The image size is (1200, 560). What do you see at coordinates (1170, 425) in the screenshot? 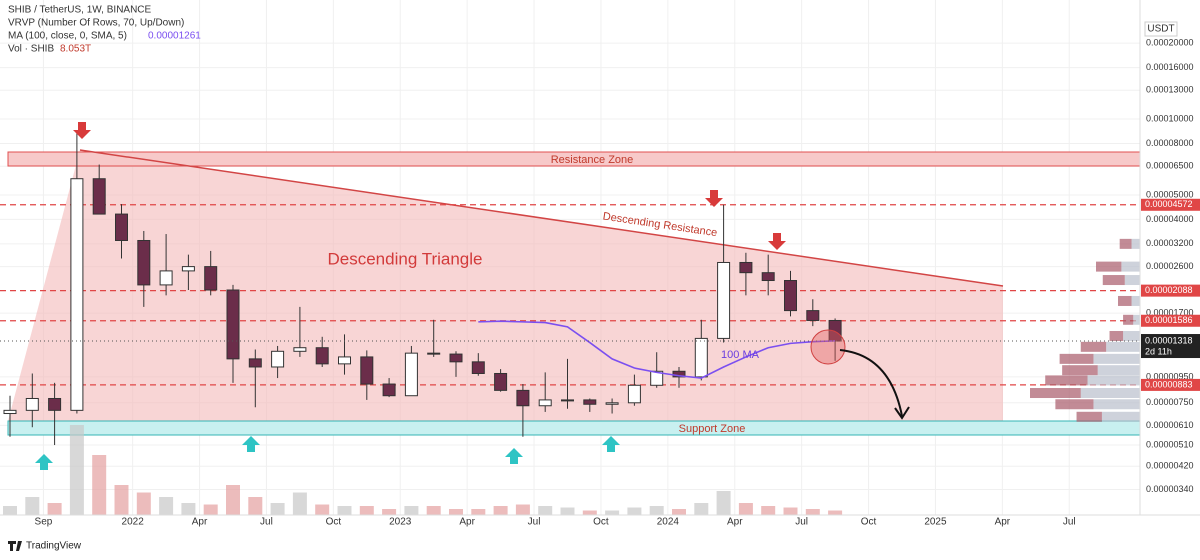
I see `y-tick-label: 0.00000610` at bounding box center [1170, 425].